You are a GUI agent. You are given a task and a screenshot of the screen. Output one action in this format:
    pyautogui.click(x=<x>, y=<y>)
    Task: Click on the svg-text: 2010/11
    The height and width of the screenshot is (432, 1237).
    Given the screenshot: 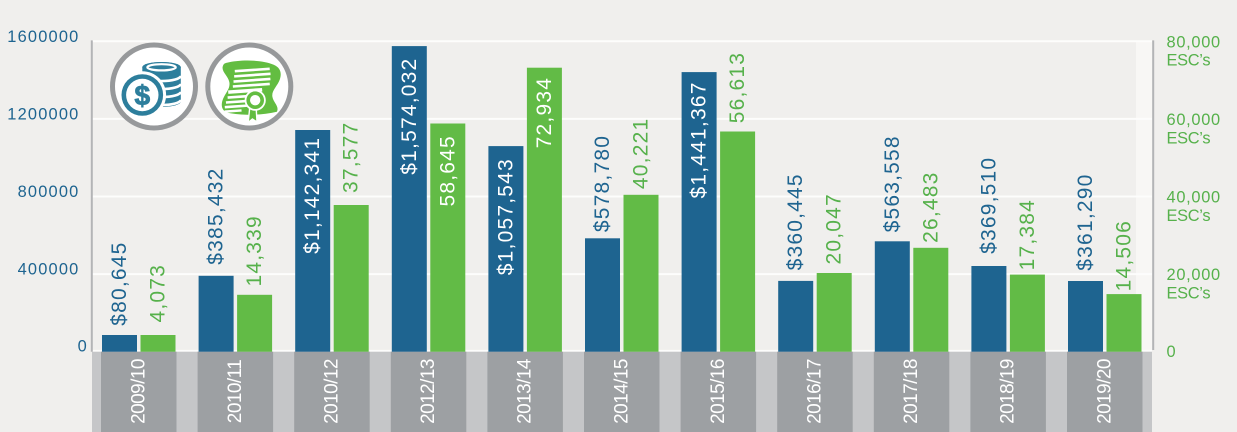 What is the action you would take?
    pyautogui.click(x=235, y=391)
    